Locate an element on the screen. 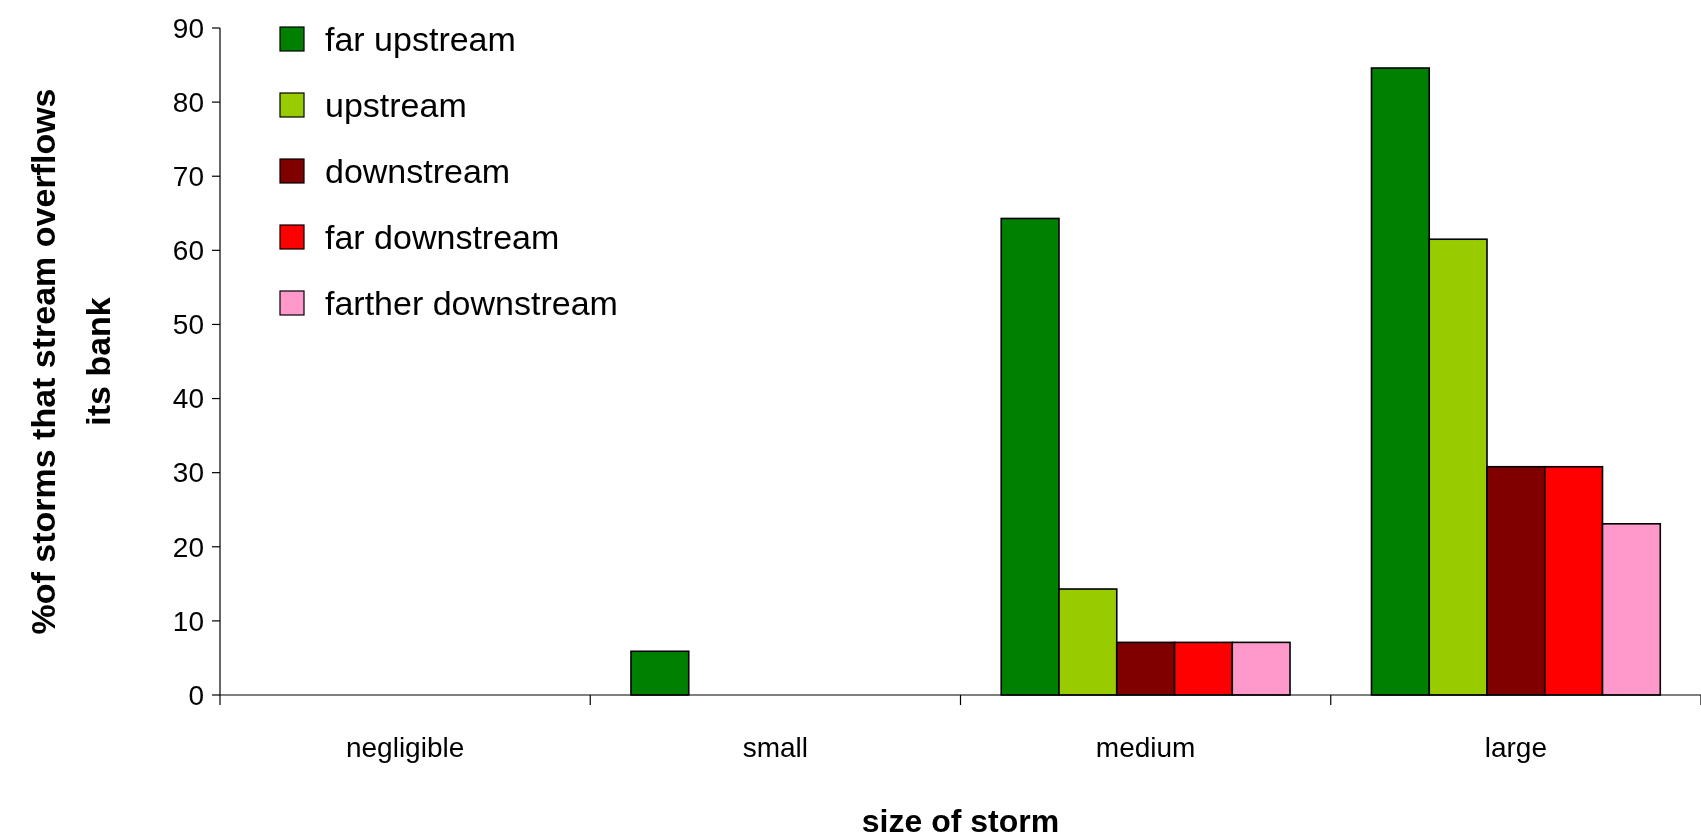 The image size is (1701, 840). y-tick-label: 80 is located at coordinates (188, 102).